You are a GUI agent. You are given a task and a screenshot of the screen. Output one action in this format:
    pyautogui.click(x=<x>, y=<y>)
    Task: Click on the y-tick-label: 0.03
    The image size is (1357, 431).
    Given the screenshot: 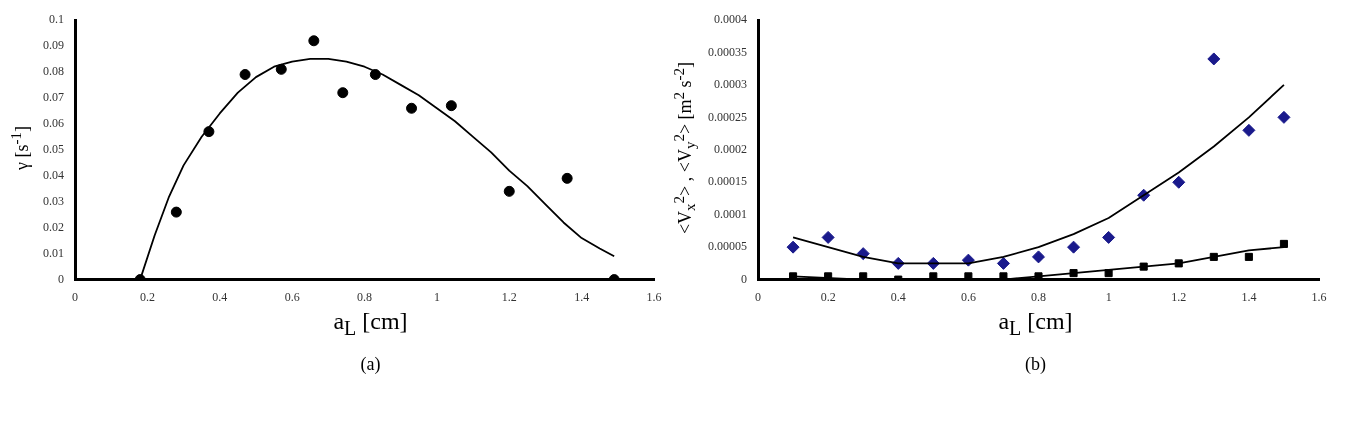 What is the action you would take?
    pyautogui.click(x=53, y=200)
    